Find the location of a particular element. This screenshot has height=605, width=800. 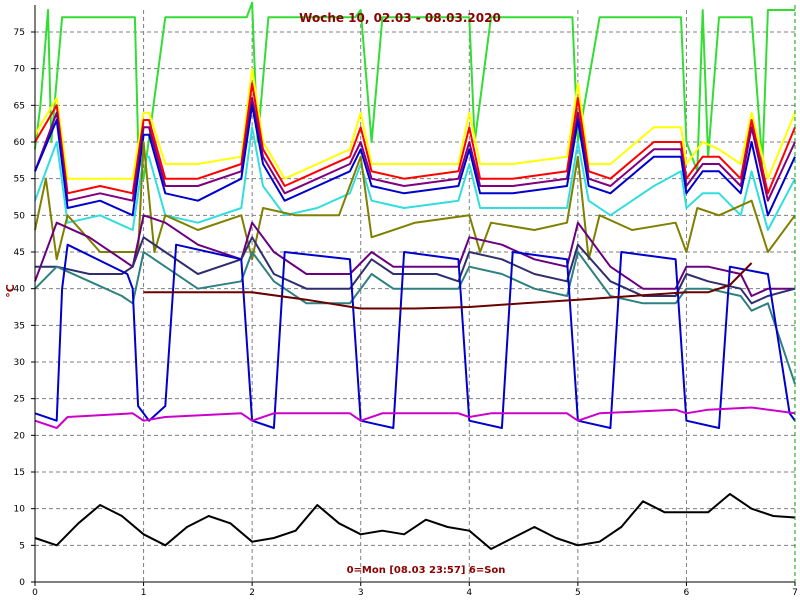

y-axis-label: °C is located at coordinates (10, 291).